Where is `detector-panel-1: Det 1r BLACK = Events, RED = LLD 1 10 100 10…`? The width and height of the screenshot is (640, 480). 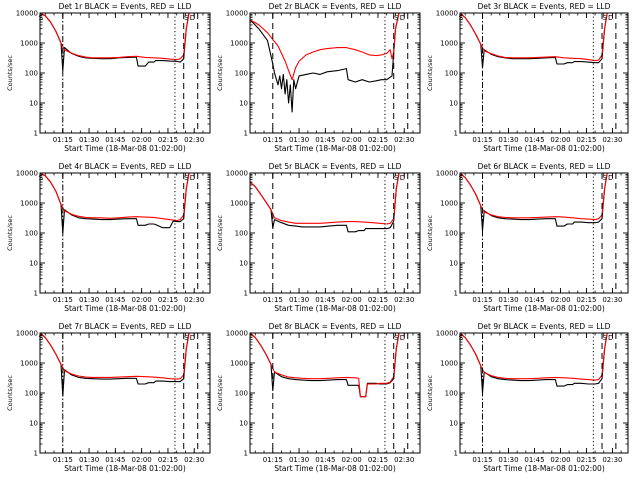
detector-panel-1: Det 1r BLACK = Events, RED = LLD 1 10 100 10… is located at coordinates (108, 77).